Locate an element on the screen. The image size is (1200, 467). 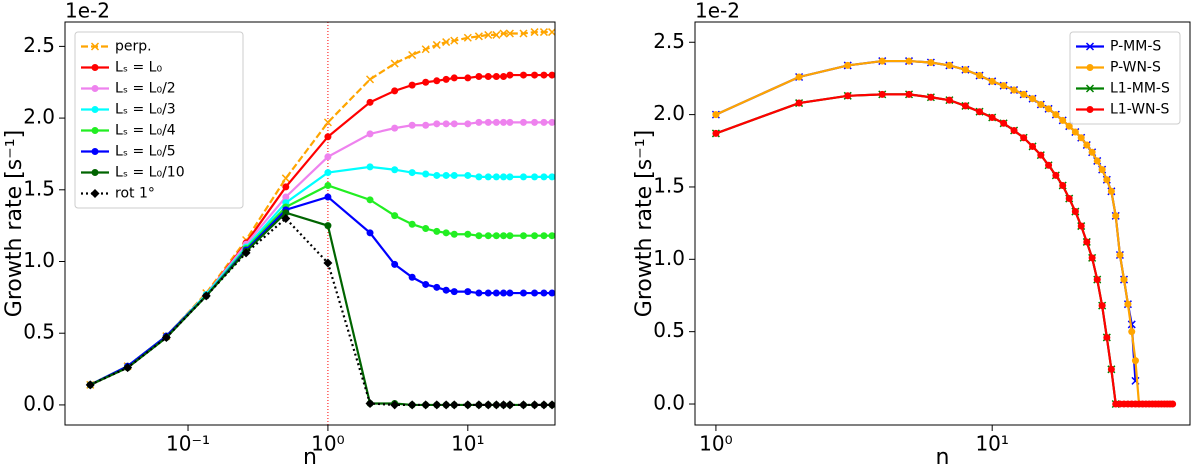
y-tick-label: 1.5 is located at coordinates (669, 185).